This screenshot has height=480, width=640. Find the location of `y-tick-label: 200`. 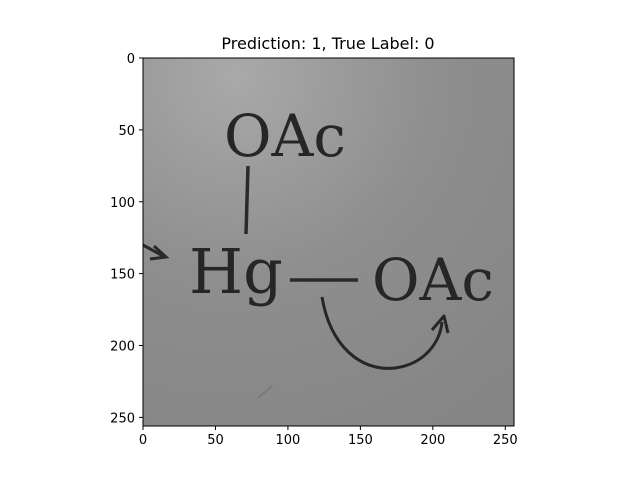

y-tick-label: 200 is located at coordinates (122, 347).